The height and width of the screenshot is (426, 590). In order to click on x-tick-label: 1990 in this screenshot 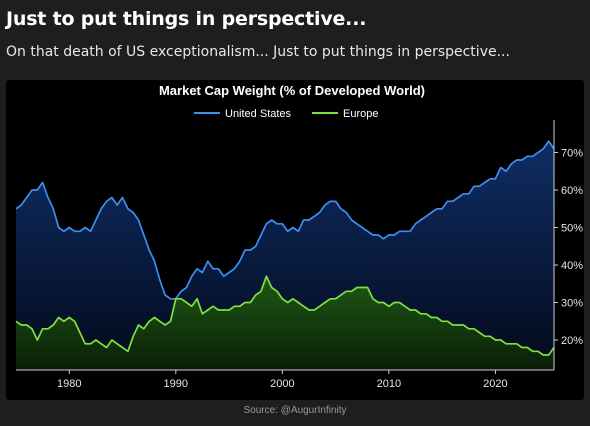, I will do `click(176, 384)`.